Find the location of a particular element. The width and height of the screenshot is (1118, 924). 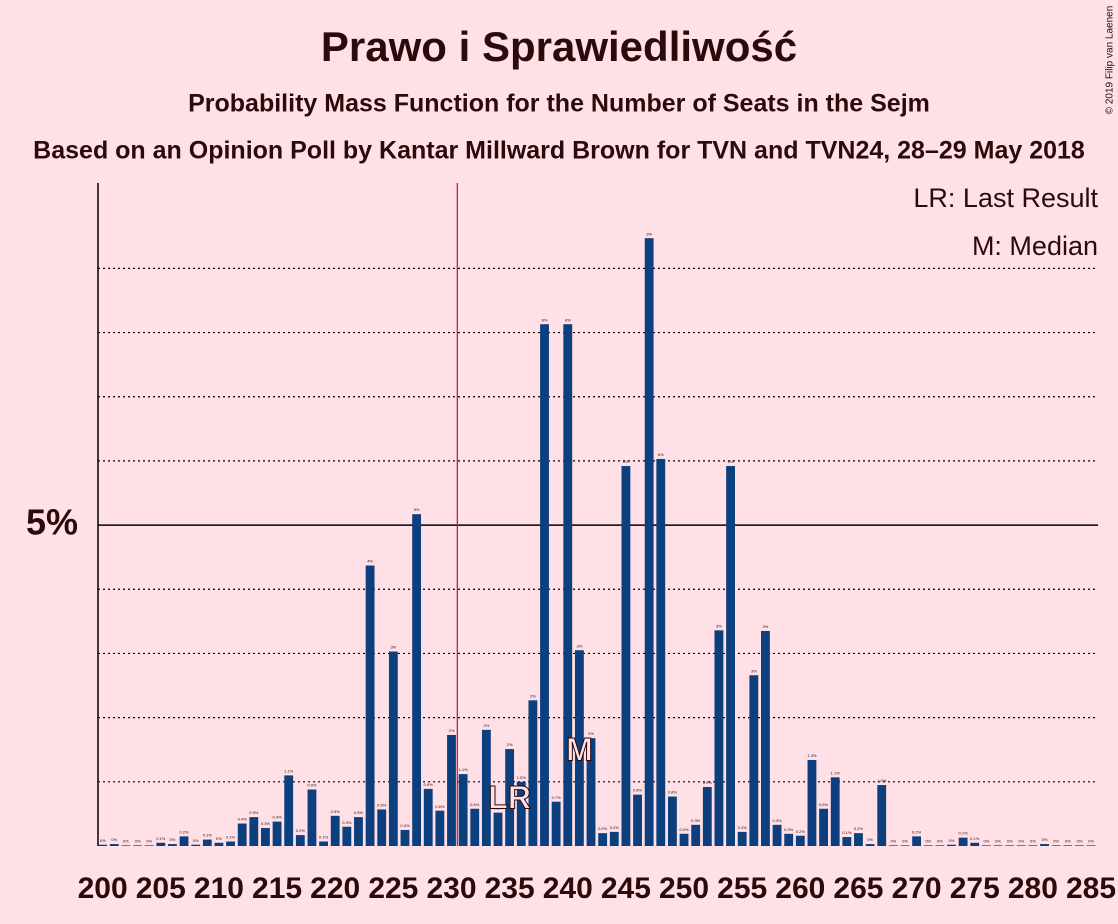

value-label: 9% is located at coordinates (649, 233).